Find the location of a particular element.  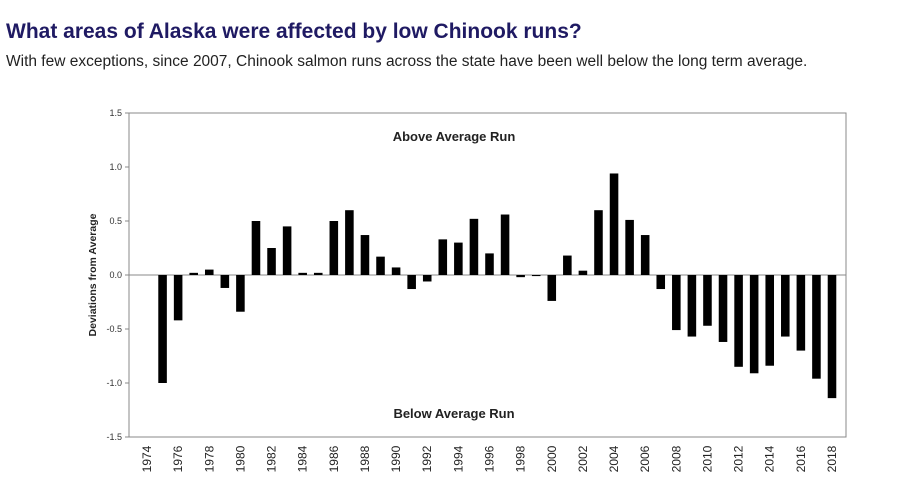

x-tick-label: 1976 is located at coordinates (178, 458).